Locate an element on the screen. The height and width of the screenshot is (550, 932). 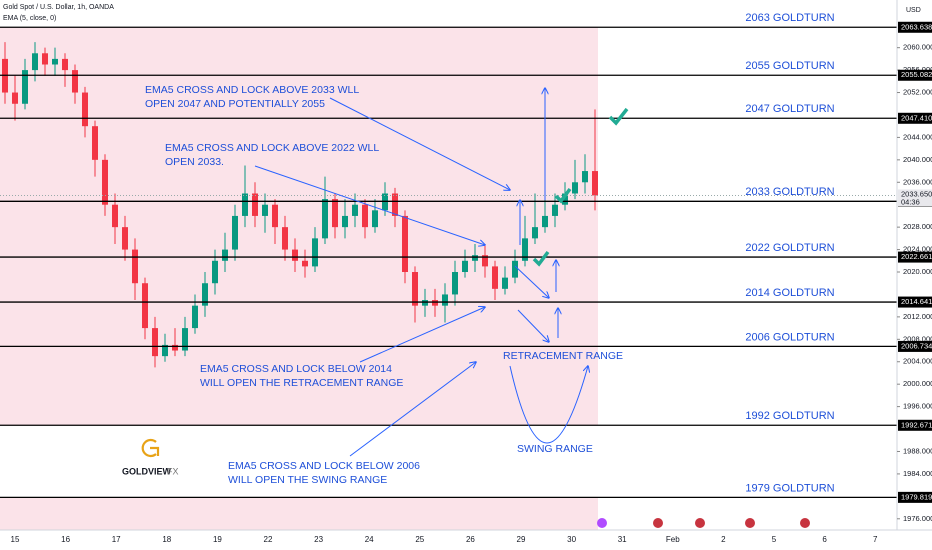
x-tick-label: 19 is located at coordinates (217, 539).